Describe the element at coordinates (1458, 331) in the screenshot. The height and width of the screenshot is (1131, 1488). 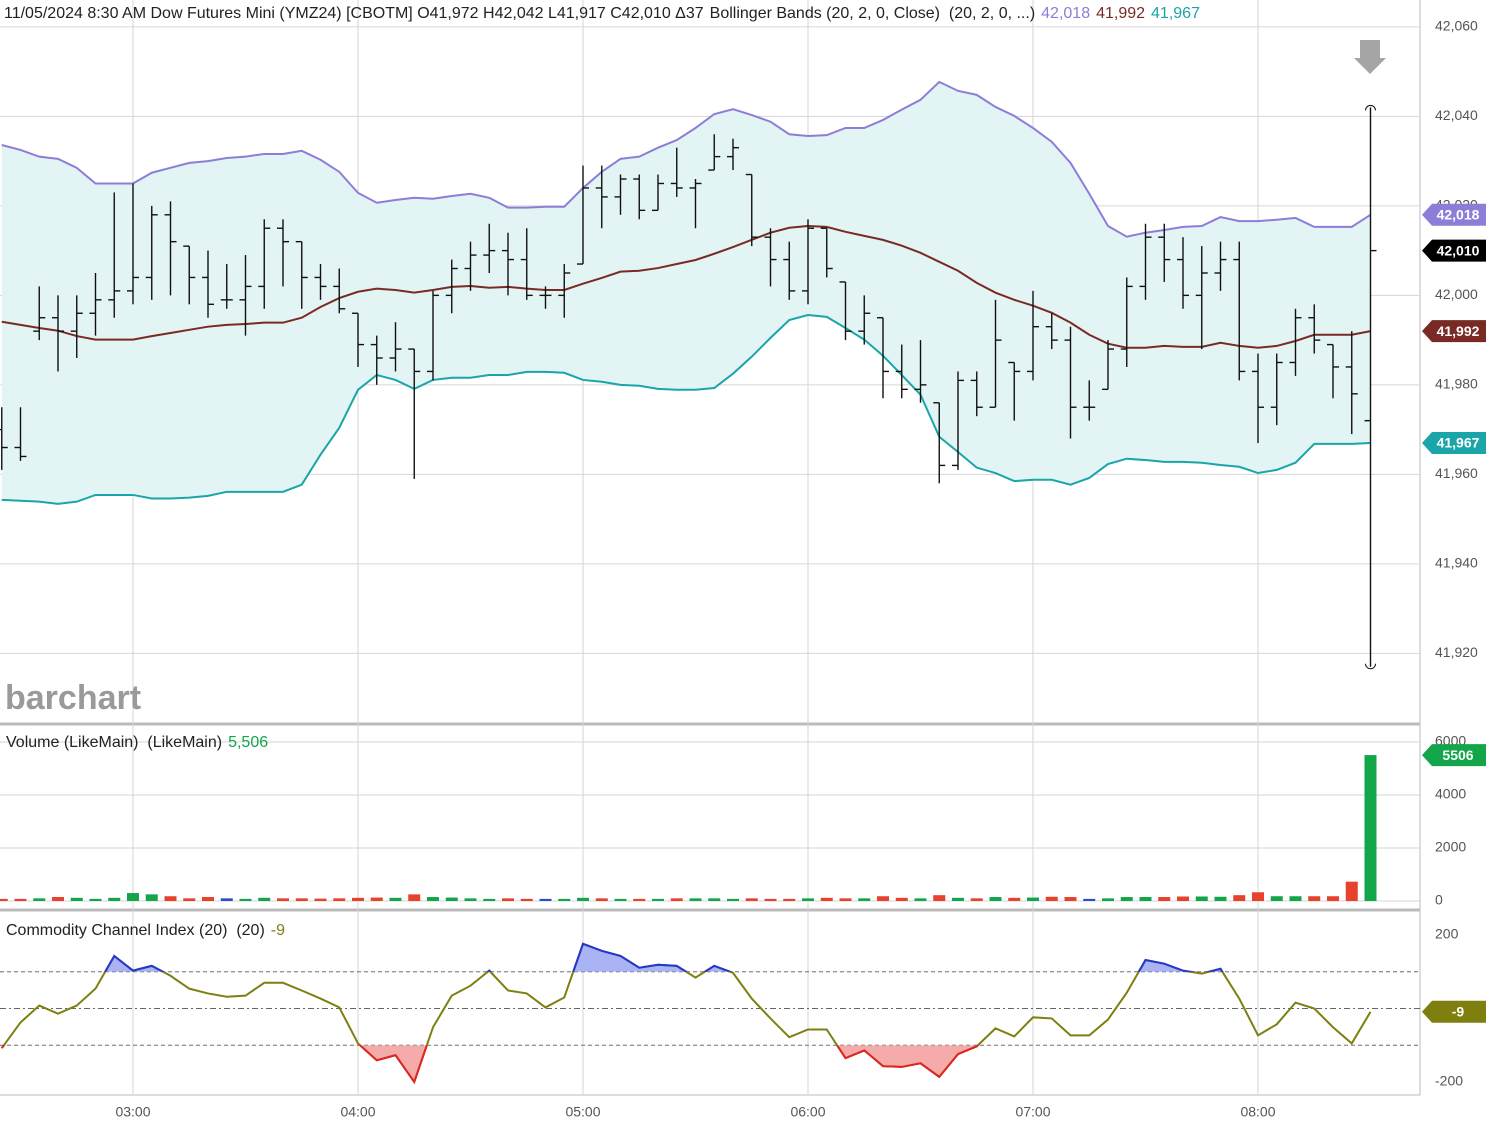
I see `band-value-tag: 41,992` at that location.